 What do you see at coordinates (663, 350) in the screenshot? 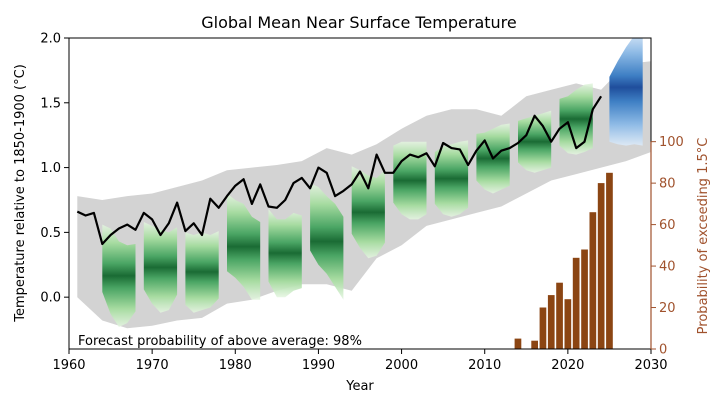
I see `y-right-tick-label: 0` at bounding box center [663, 350].